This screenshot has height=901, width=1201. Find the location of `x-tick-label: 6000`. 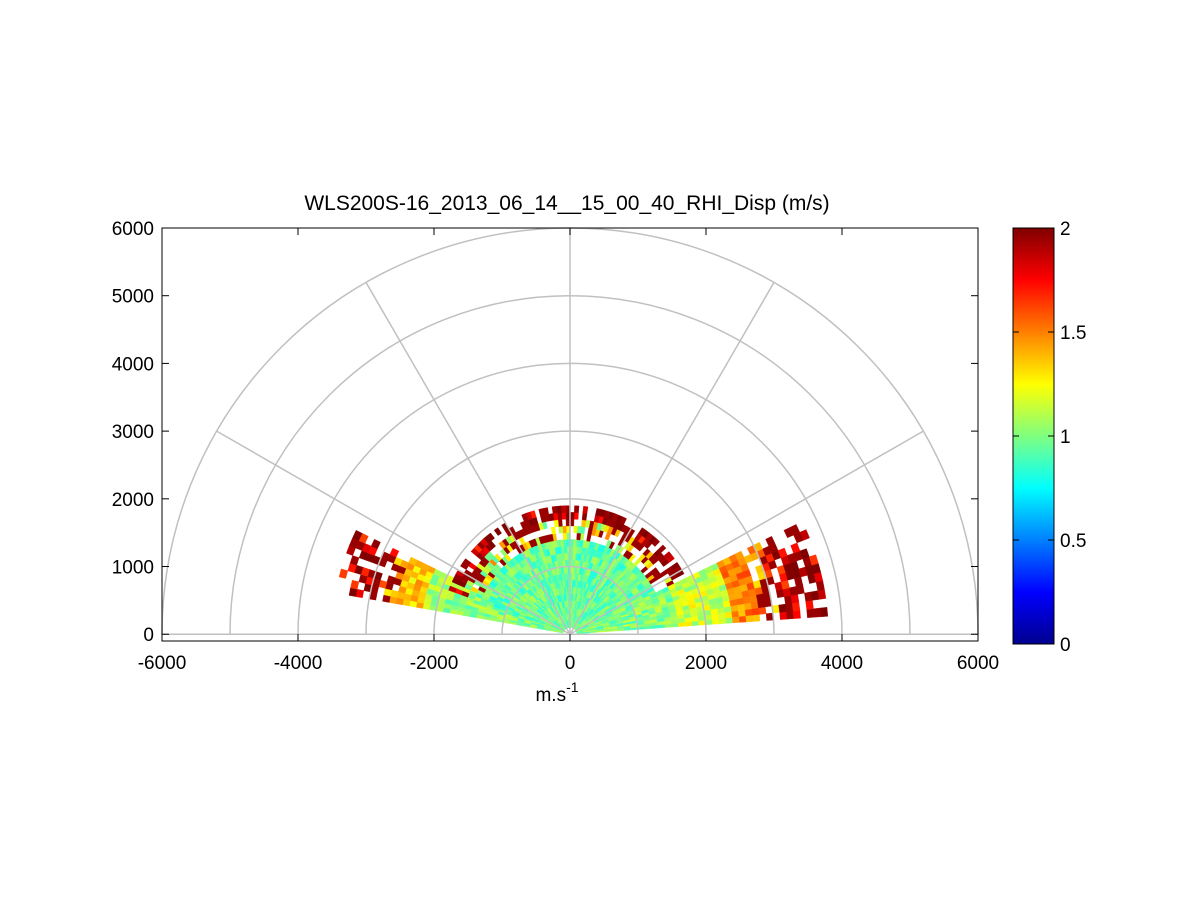

x-tick-label: 6000 is located at coordinates (978, 663).